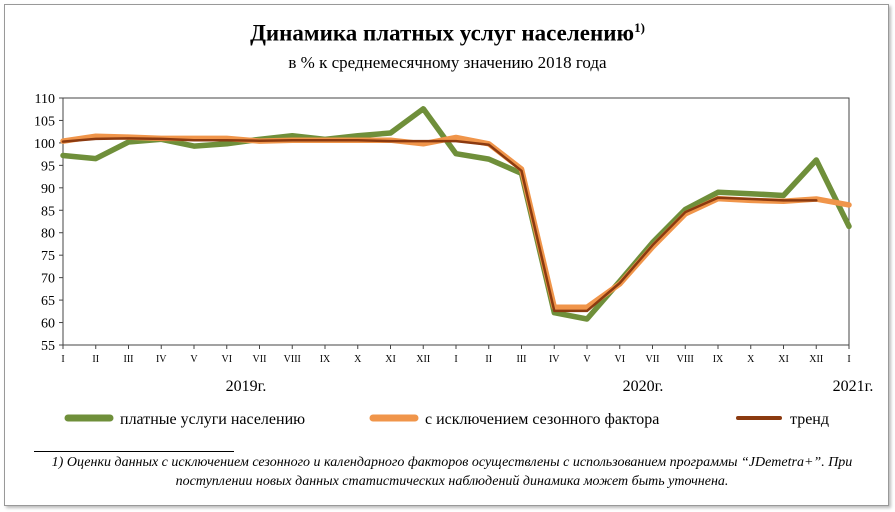 The height and width of the screenshot is (512, 895). I want to click on year-label: 2021г., so click(853, 386).